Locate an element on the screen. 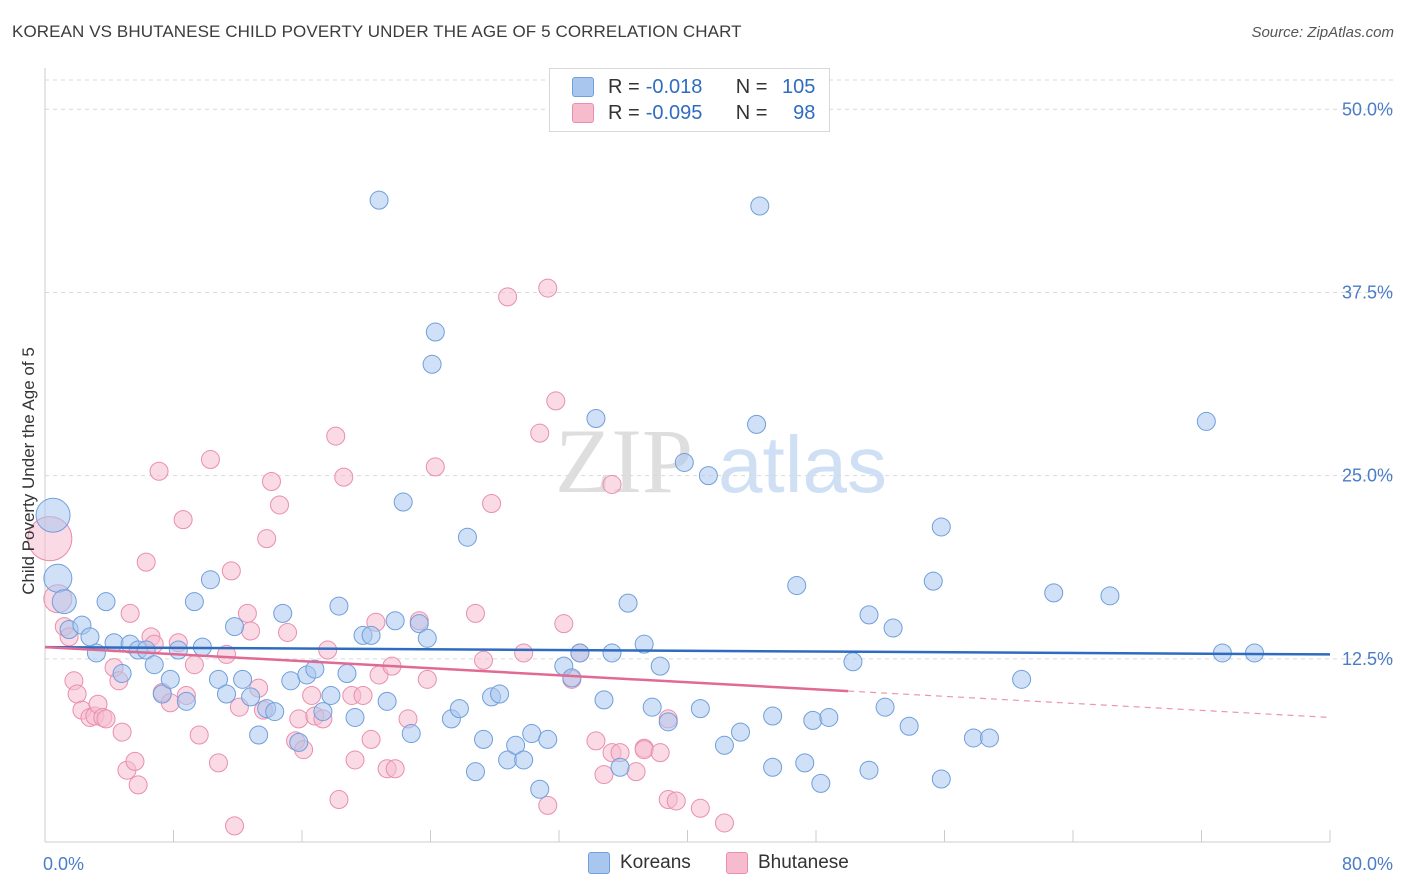  series-legend: Koreans Bhutanese is located at coordinates (703, 865).